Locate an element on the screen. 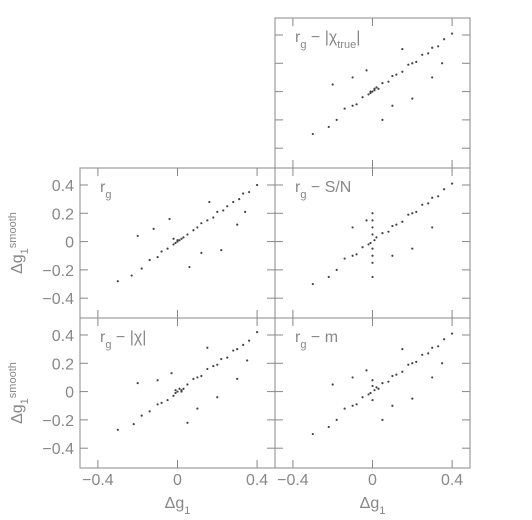 The image size is (532, 520). x-tick-label: −0.4 is located at coordinates (293, 480).